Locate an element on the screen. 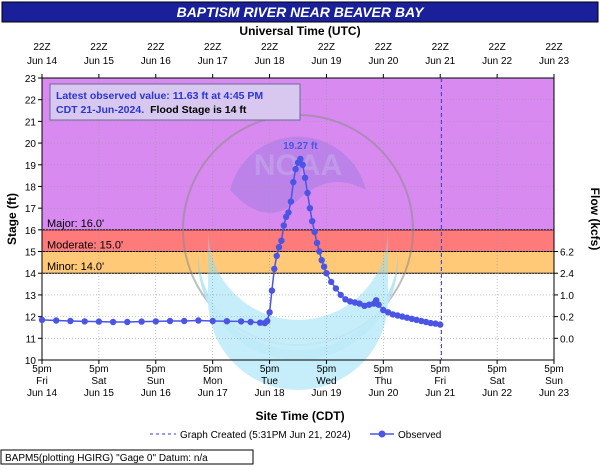 This screenshot has width=600, height=470. top-tick-date: Jun 18 is located at coordinates (270, 61).